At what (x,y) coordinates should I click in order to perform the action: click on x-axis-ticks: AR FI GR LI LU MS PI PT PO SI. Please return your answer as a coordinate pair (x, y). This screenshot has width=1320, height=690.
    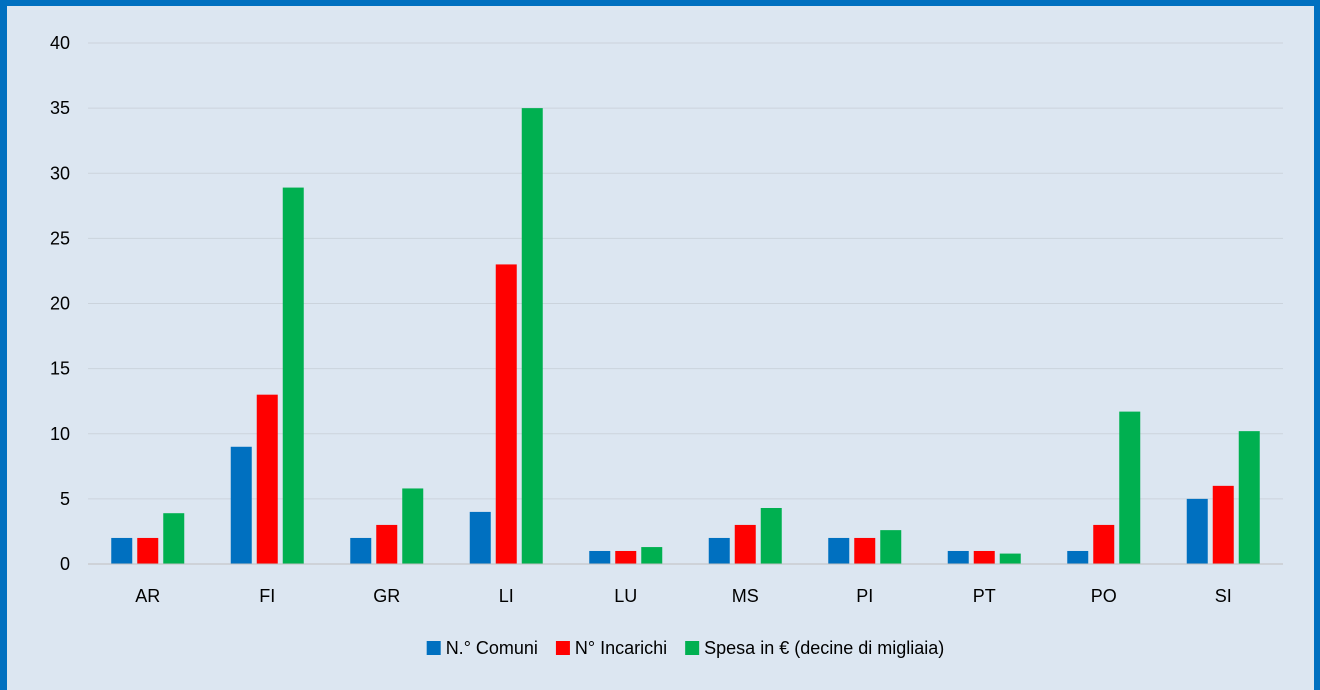
    Looking at the image, I should click on (683, 596).